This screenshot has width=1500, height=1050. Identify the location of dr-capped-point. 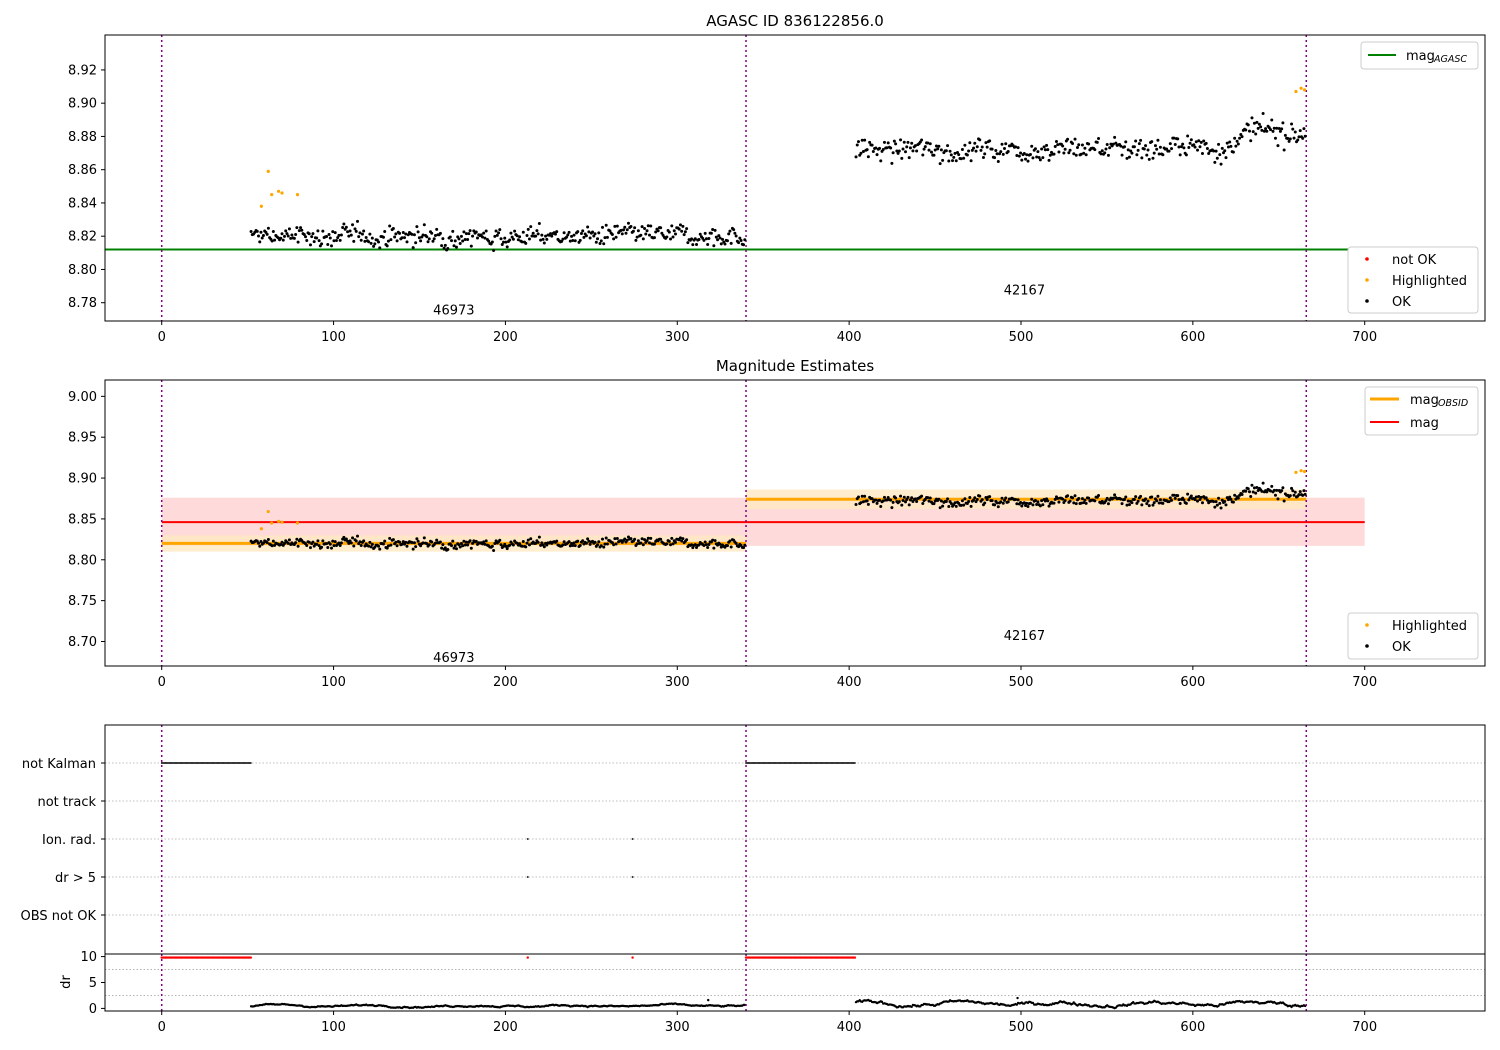
(527, 957).